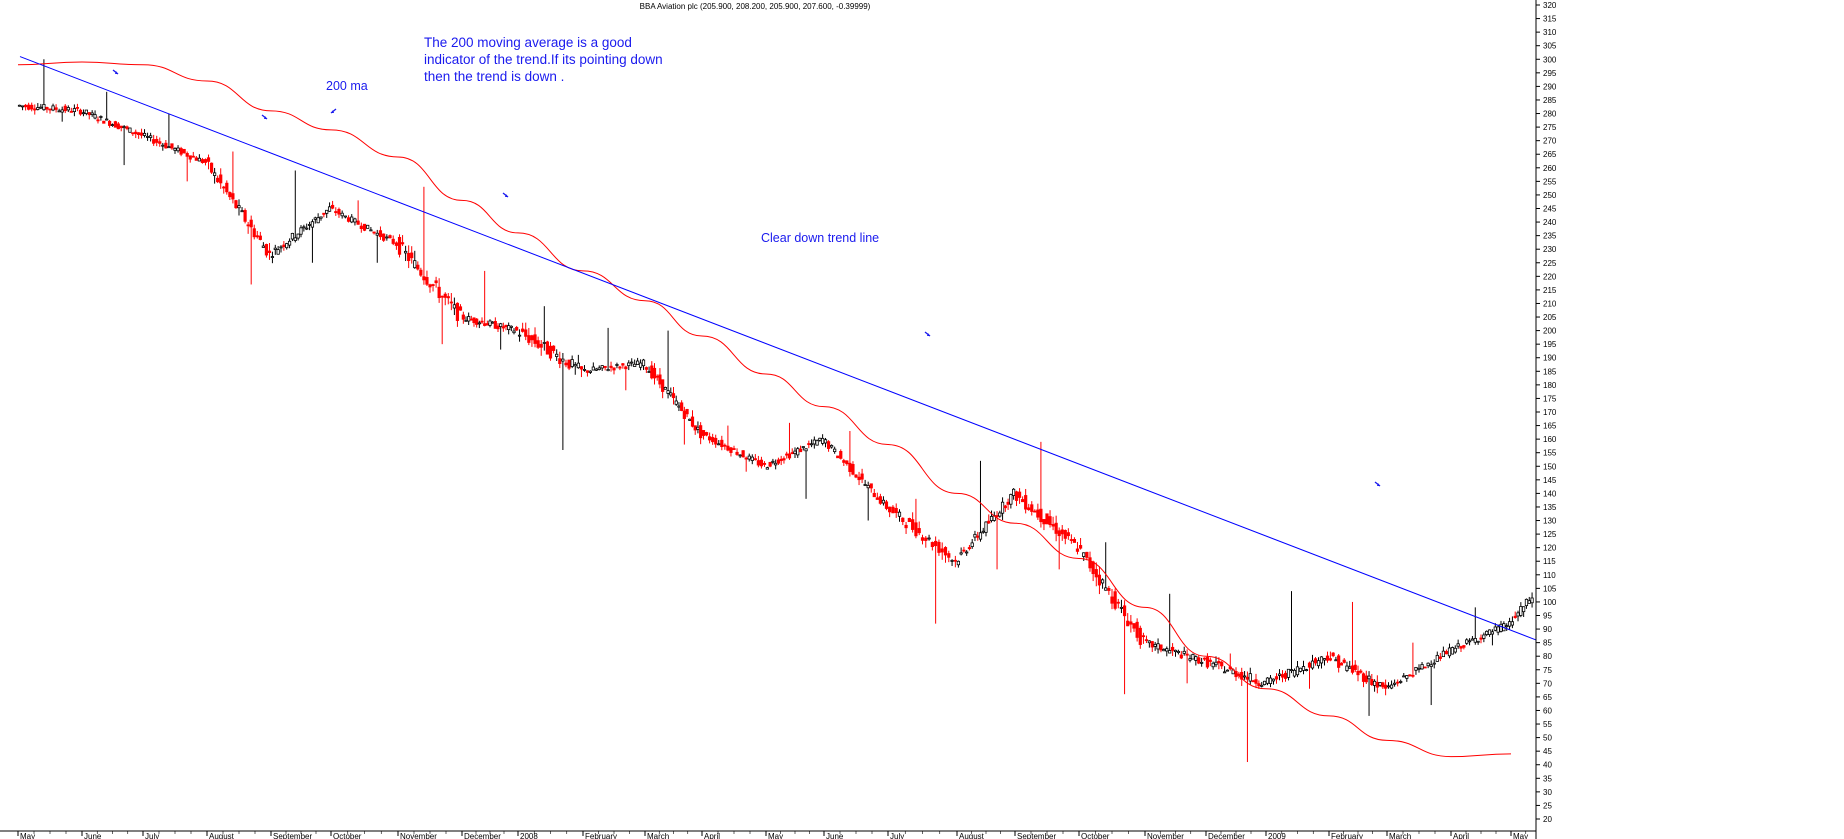  Describe the element at coordinates (1550, 426) in the screenshot. I see `y-tick-label: 165` at that location.